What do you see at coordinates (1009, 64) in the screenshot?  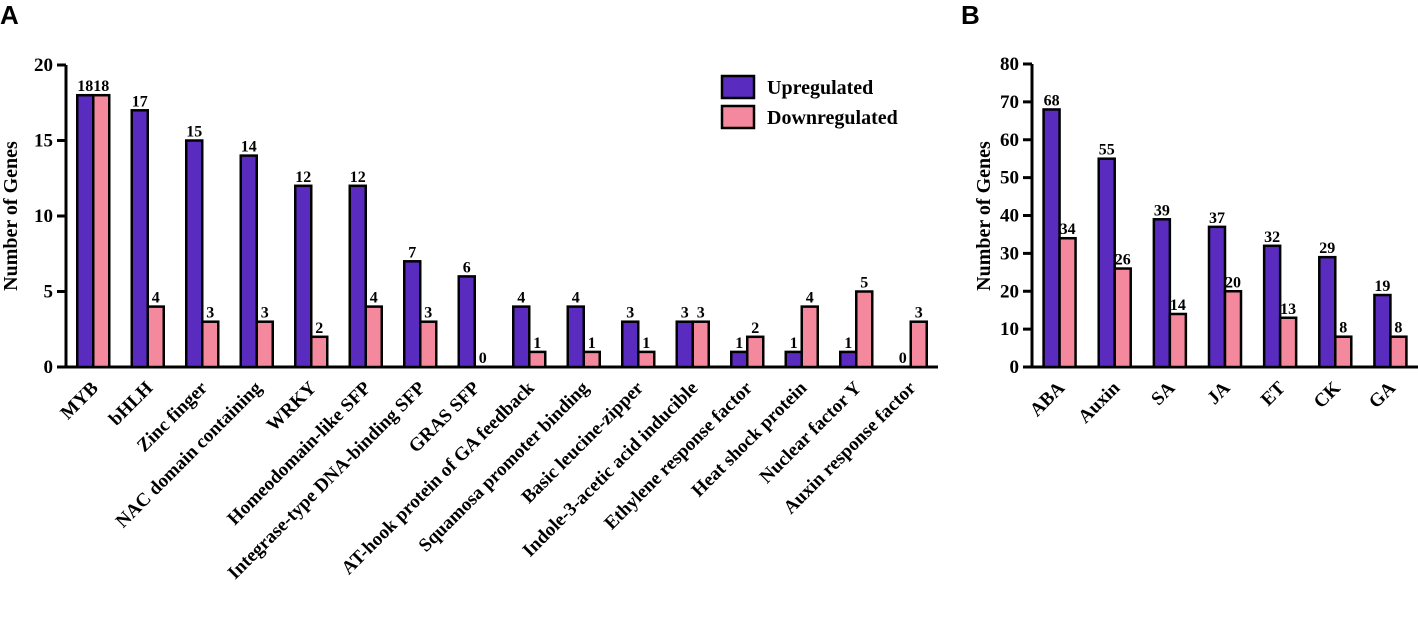 I see `panel-b-y-tick-label: 80` at bounding box center [1009, 64].